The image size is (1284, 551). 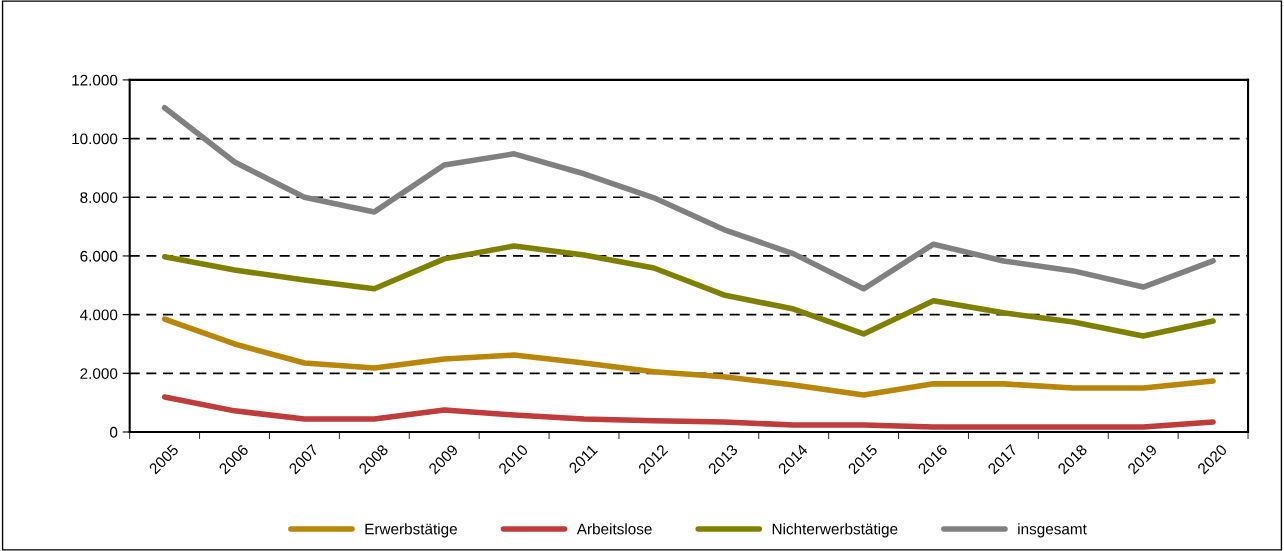 I want to click on y-tick-label: 10.000, so click(x=95, y=139).